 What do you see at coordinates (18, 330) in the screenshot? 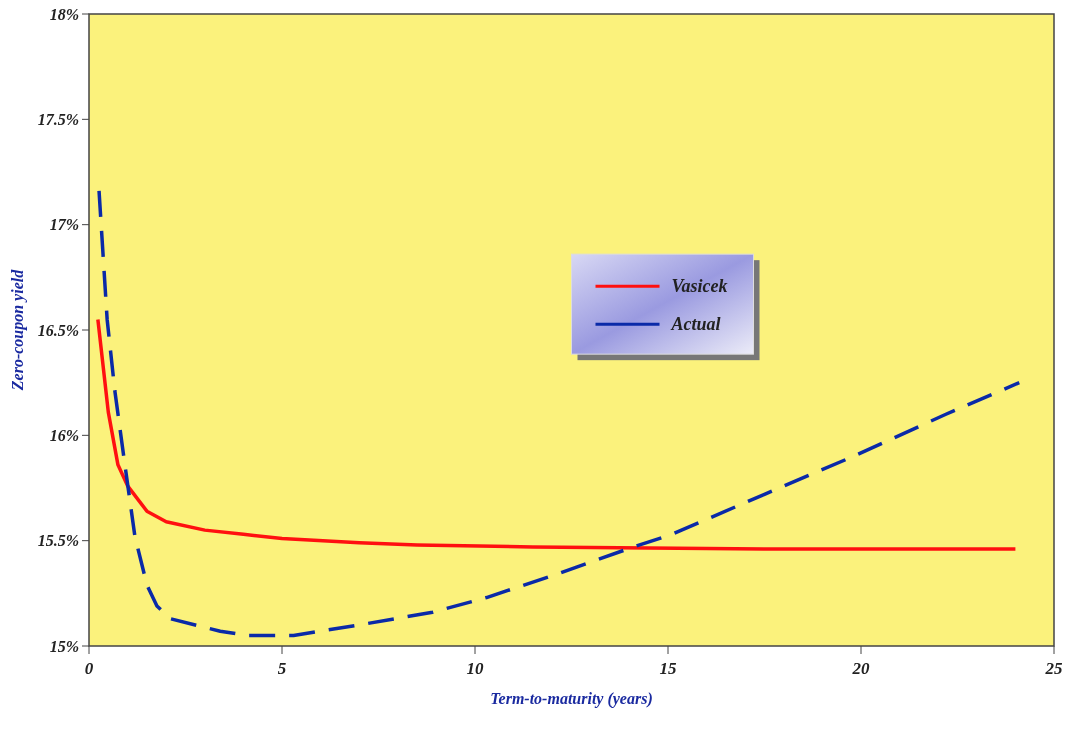
I see `y-axis-title: Zero-coupon yield` at bounding box center [18, 330].